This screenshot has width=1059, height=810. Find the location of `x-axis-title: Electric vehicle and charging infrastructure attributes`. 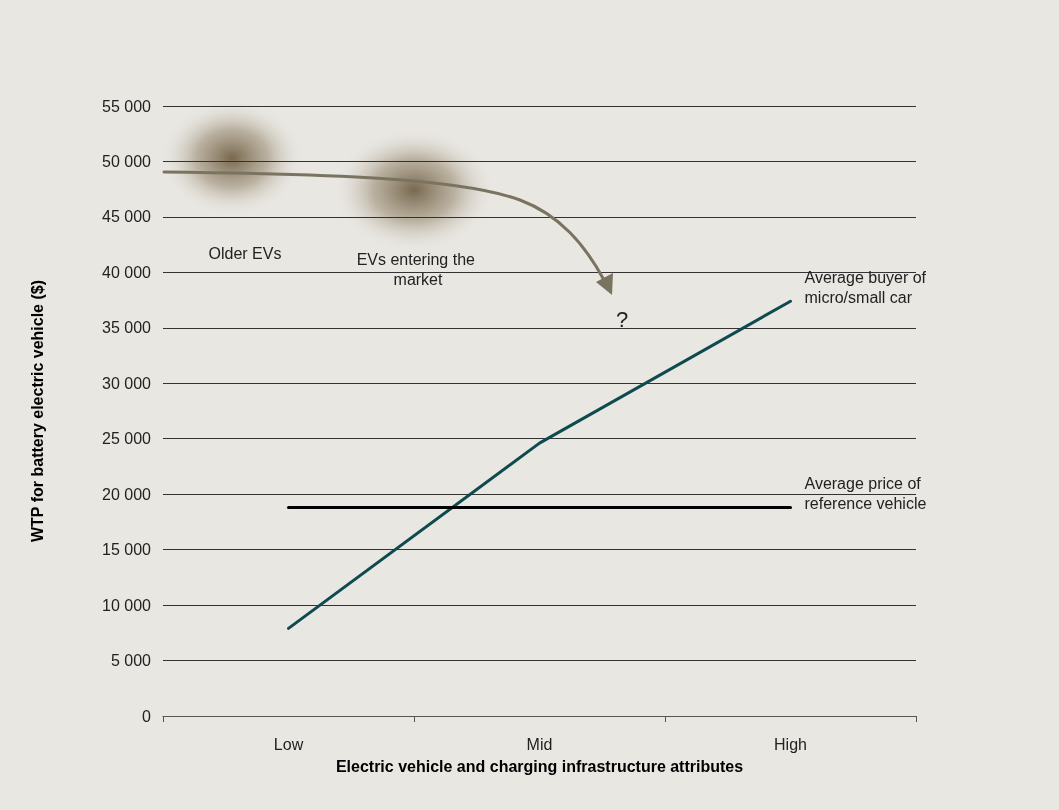

x-axis-title: Electric vehicle and charging infrastructure attributes is located at coordinates (539, 766).